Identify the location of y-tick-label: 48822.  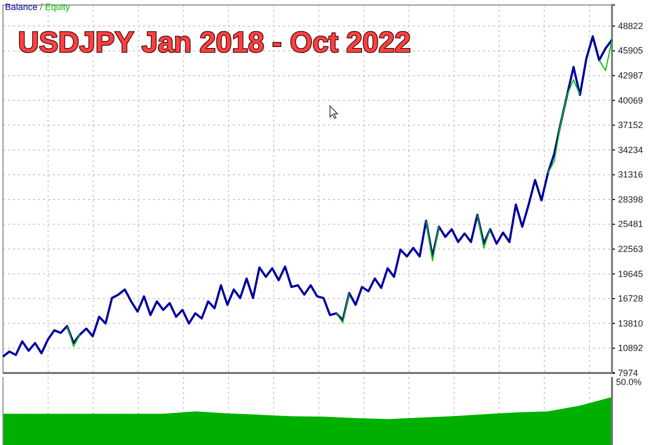
(631, 25).